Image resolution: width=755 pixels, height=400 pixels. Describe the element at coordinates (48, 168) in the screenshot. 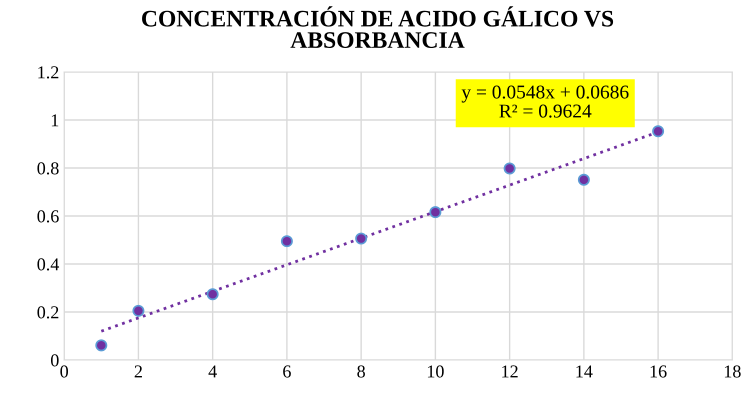

I see `y-tick-label: 0.8` at that location.